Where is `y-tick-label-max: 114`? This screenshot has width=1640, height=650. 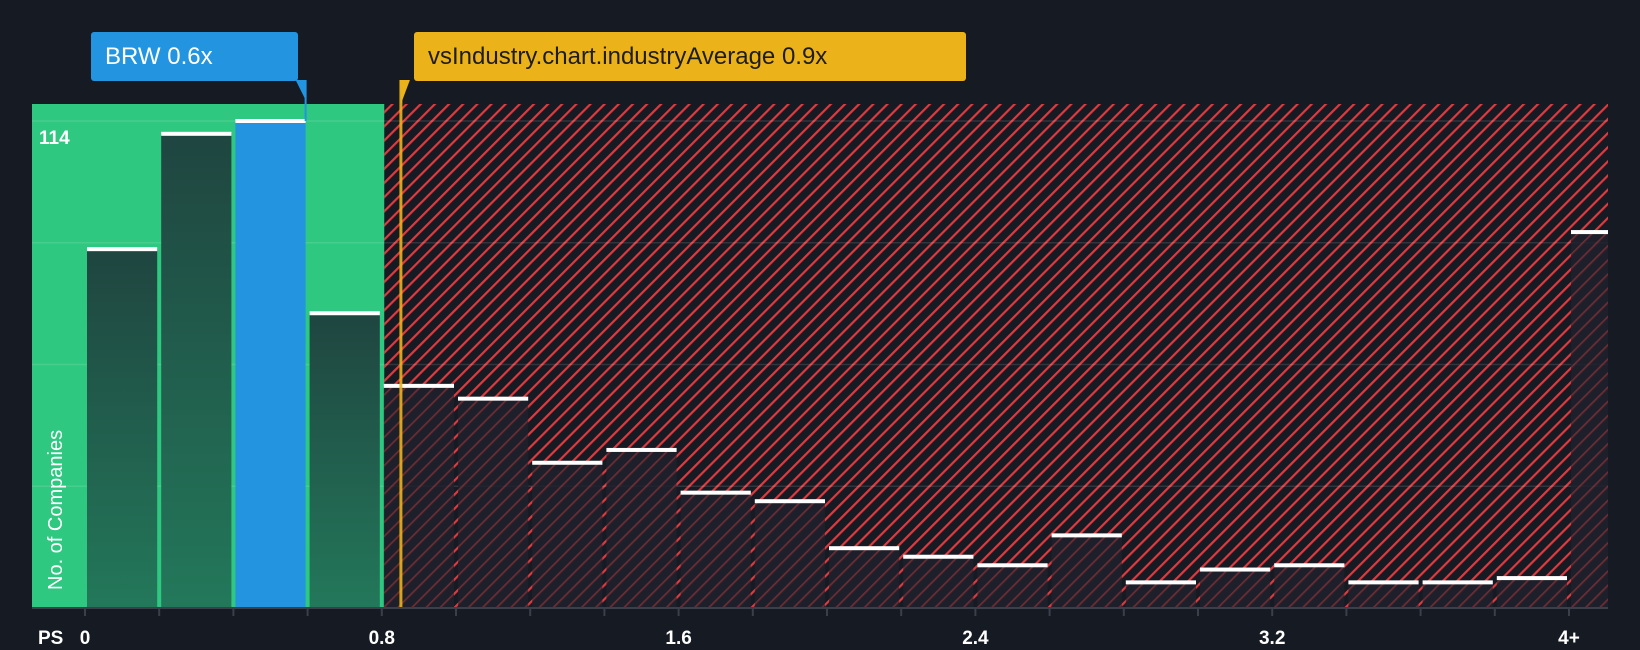
y-tick-label-max: 114 is located at coordinates (54, 138).